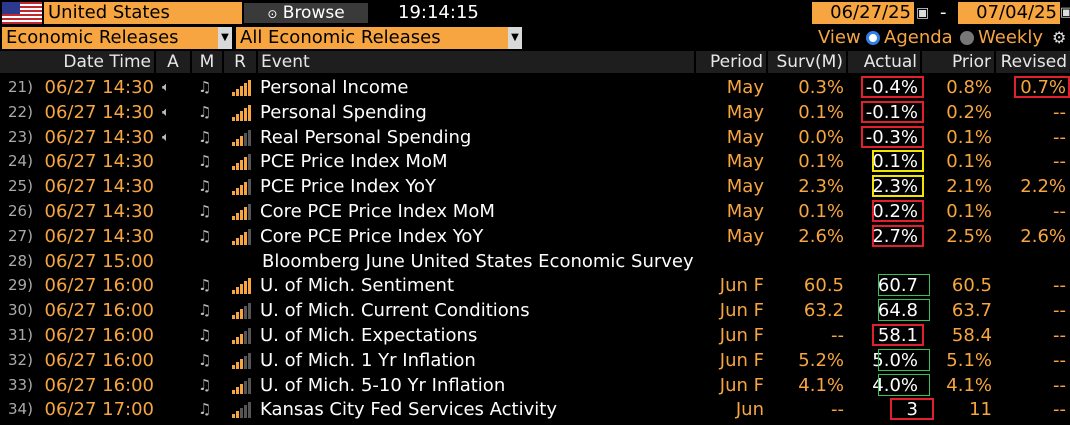  I want to click on event-name: U. of Mich. Expectations, so click(369, 335).